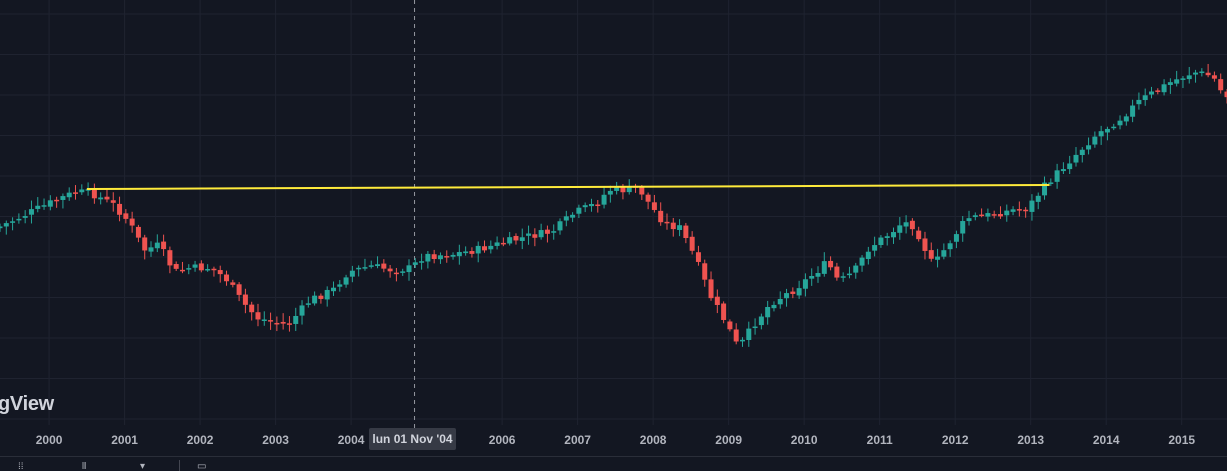  What do you see at coordinates (1181, 440) in the screenshot?
I see `x-tick-label: 2015` at bounding box center [1181, 440].